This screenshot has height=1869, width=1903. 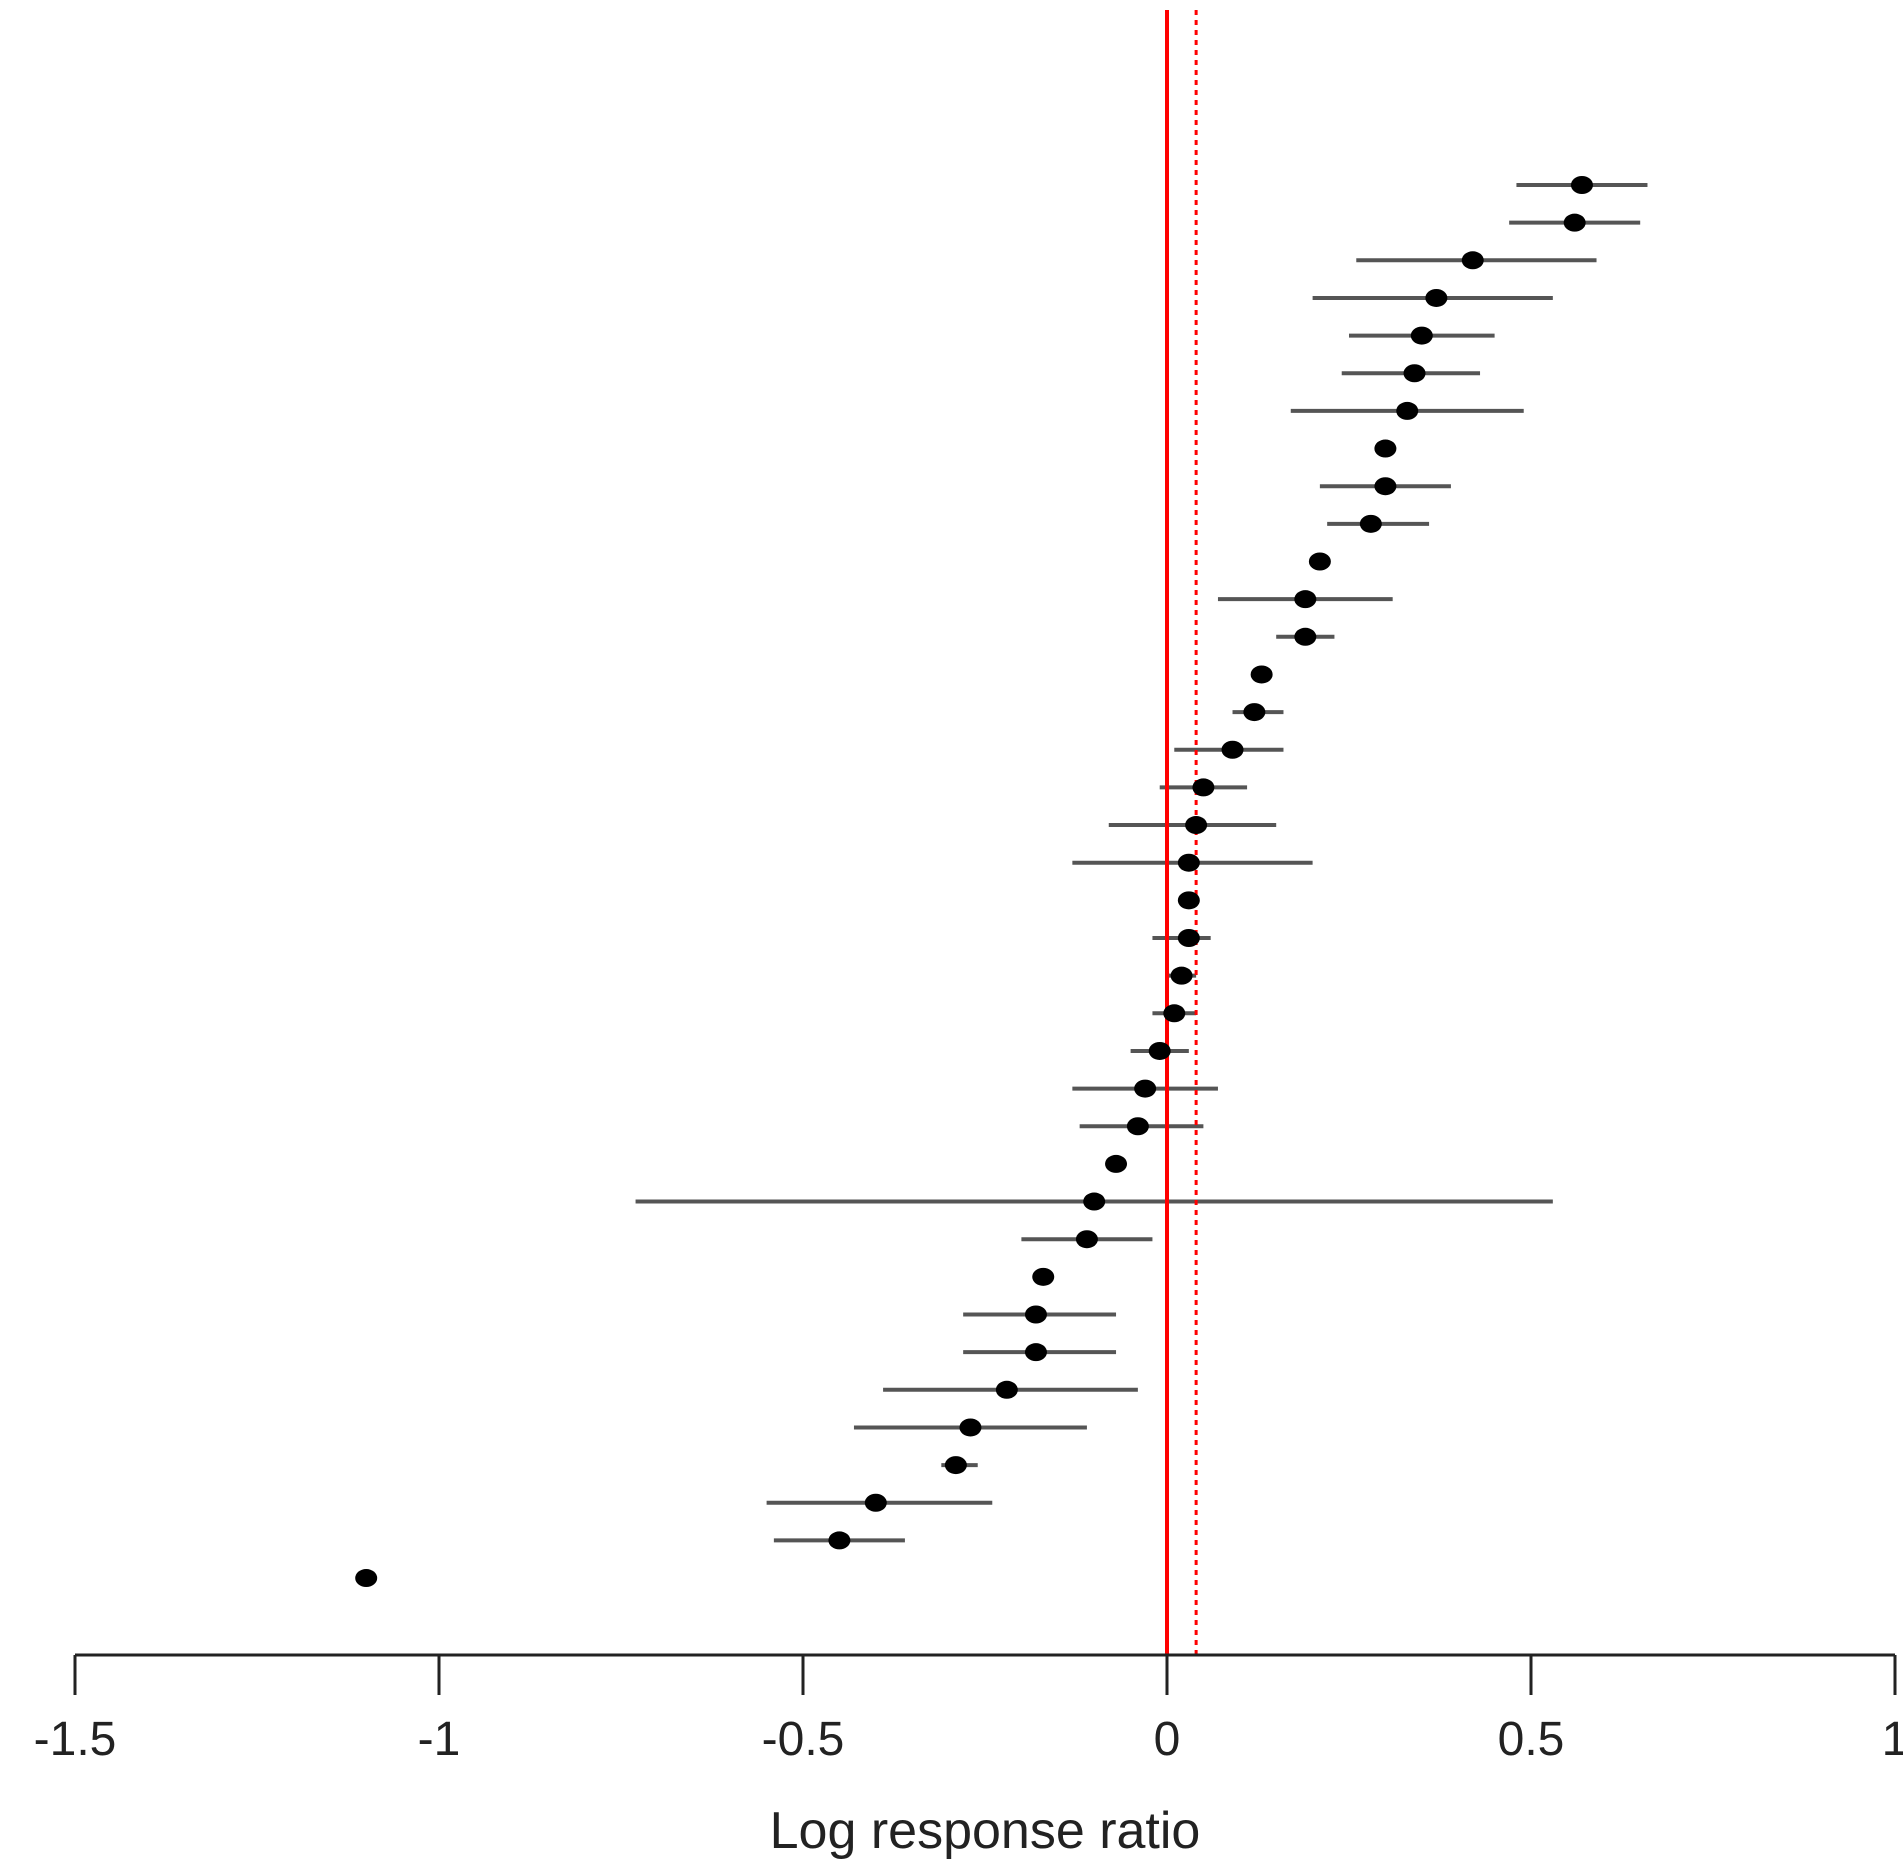 What do you see at coordinates (439, 1739) in the screenshot?
I see `x-tick-label: -1` at bounding box center [439, 1739].